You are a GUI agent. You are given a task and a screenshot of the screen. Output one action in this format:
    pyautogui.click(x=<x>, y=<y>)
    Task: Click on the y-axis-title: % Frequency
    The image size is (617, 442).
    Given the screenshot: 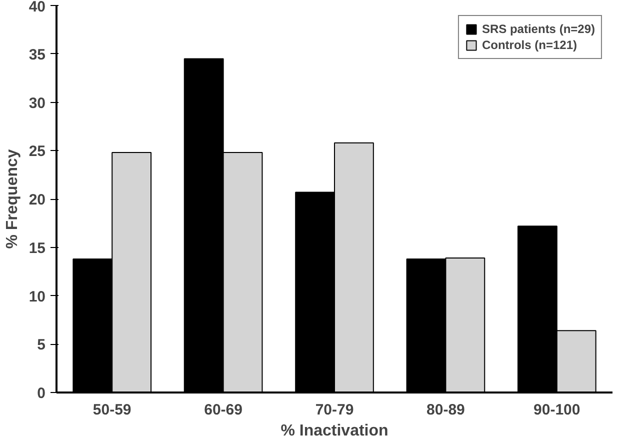 What is the action you would take?
    pyautogui.click(x=12, y=199)
    